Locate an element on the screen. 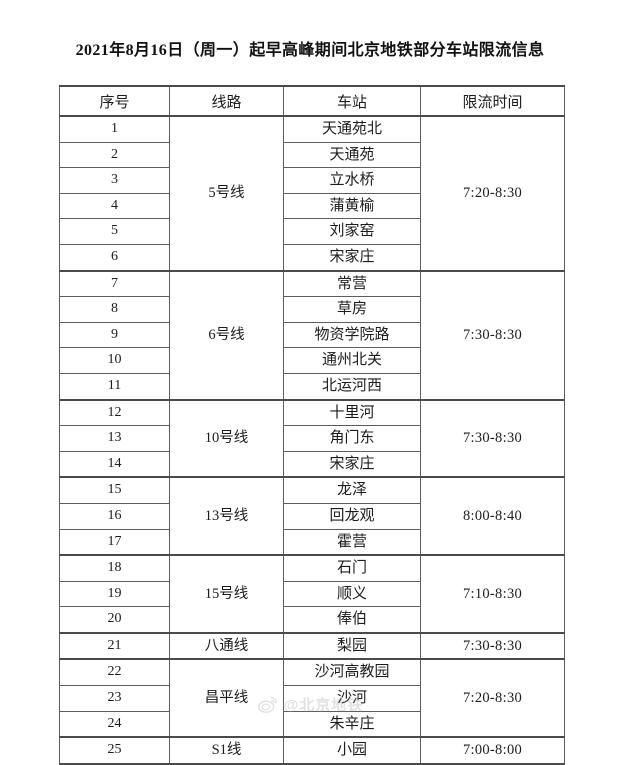 The image size is (620, 765). cell-sequence-number: 24 is located at coordinates (114, 724).